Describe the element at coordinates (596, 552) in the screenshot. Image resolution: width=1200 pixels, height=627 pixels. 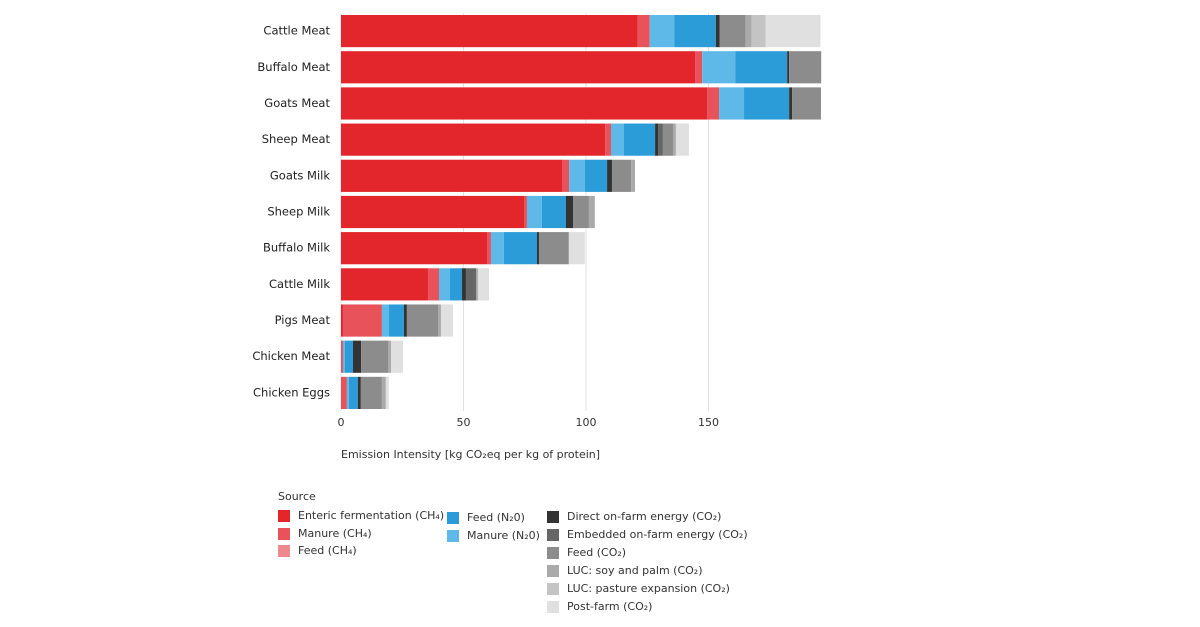
I see `legend-label: Feed (CO₂)` at that location.